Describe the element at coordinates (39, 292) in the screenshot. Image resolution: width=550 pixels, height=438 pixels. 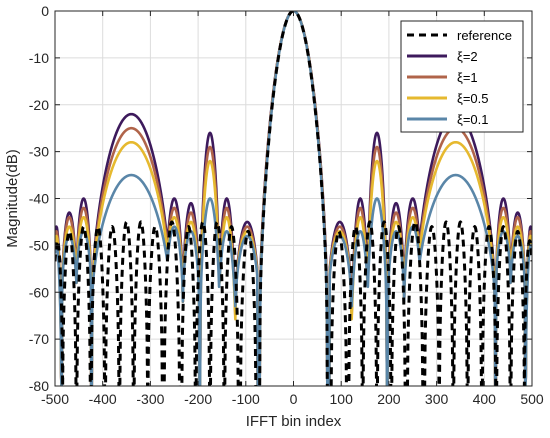
I see `y-tick-label: -60` at that location.